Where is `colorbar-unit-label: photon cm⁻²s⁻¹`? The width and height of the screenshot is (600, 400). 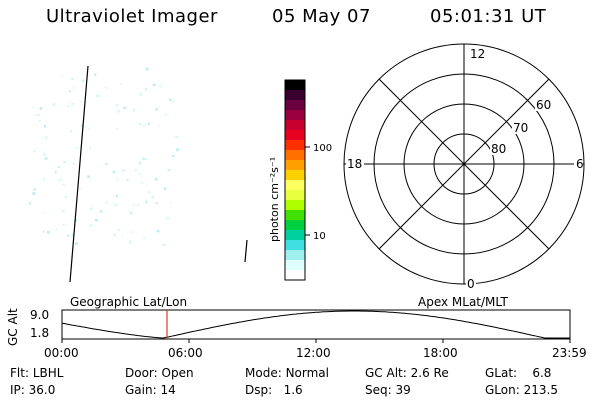 colorbar-unit-label: photon cm⁻²s⁻¹ is located at coordinates (274, 199).